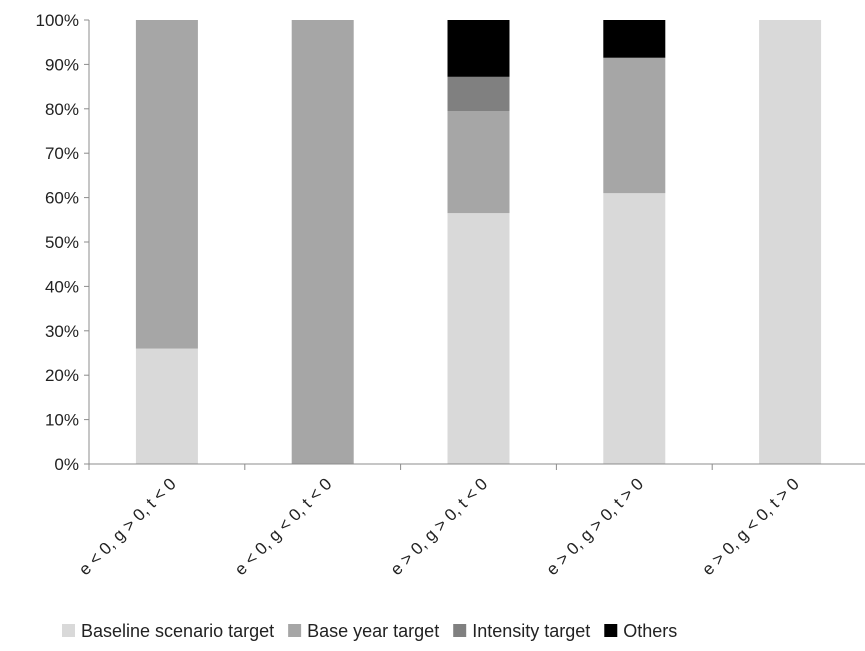  I want to click on y-tick-label: 40%, so click(62, 286).